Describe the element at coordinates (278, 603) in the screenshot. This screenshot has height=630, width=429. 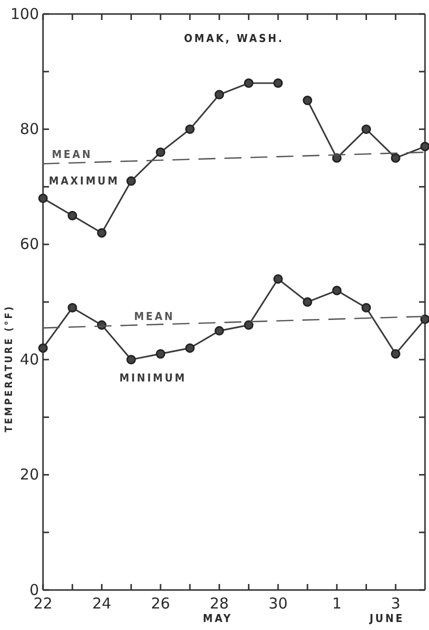
I see `x-tick-label: 30` at that location.